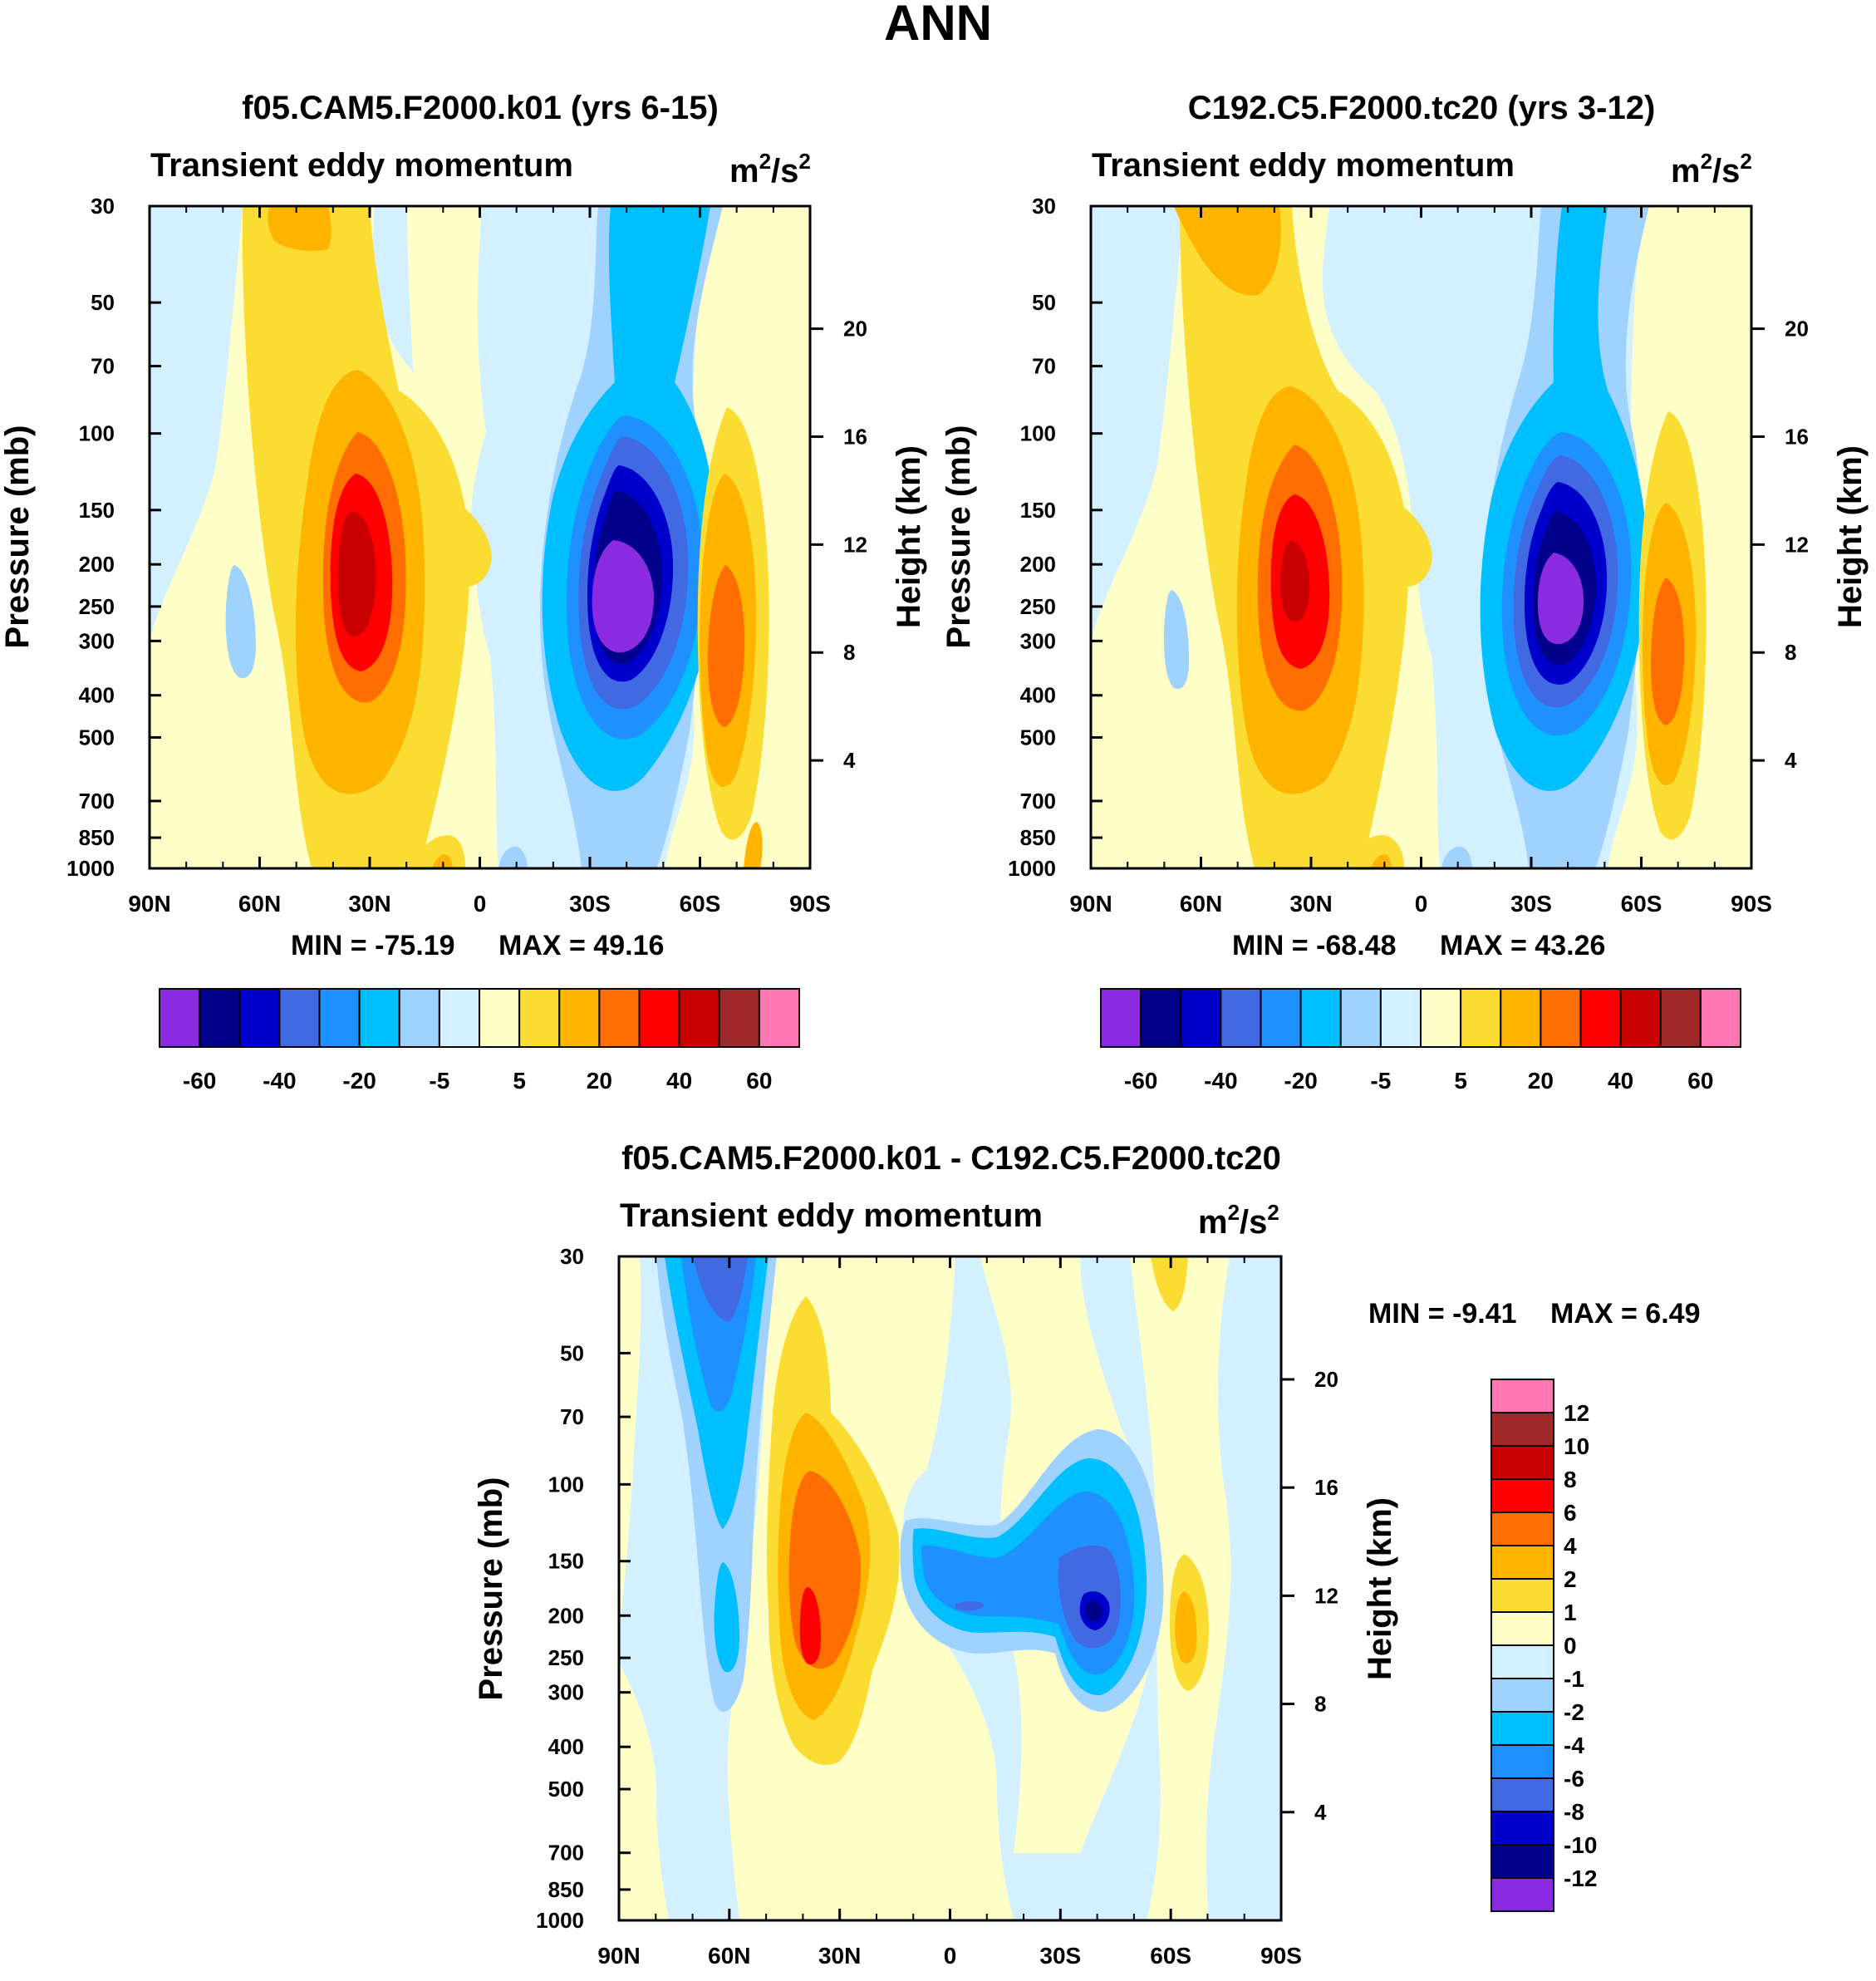  I want to click on panel-diff-contour-pos6, so click(810, 1626).